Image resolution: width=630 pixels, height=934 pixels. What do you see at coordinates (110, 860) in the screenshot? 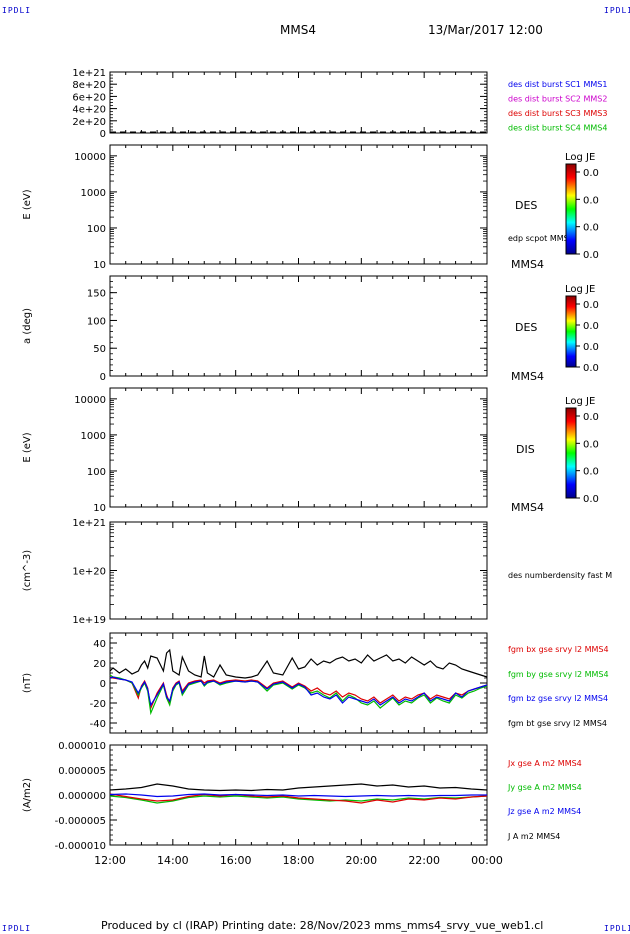
I see `x-tick-label: 12:00` at bounding box center [110, 860].